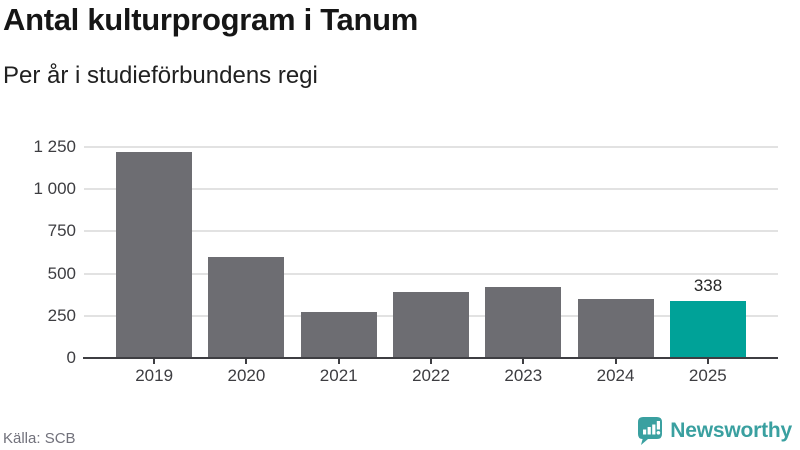 This screenshot has height=450, width=800. Describe the element at coordinates (339, 335) in the screenshot. I see `bar-2021` at that location.